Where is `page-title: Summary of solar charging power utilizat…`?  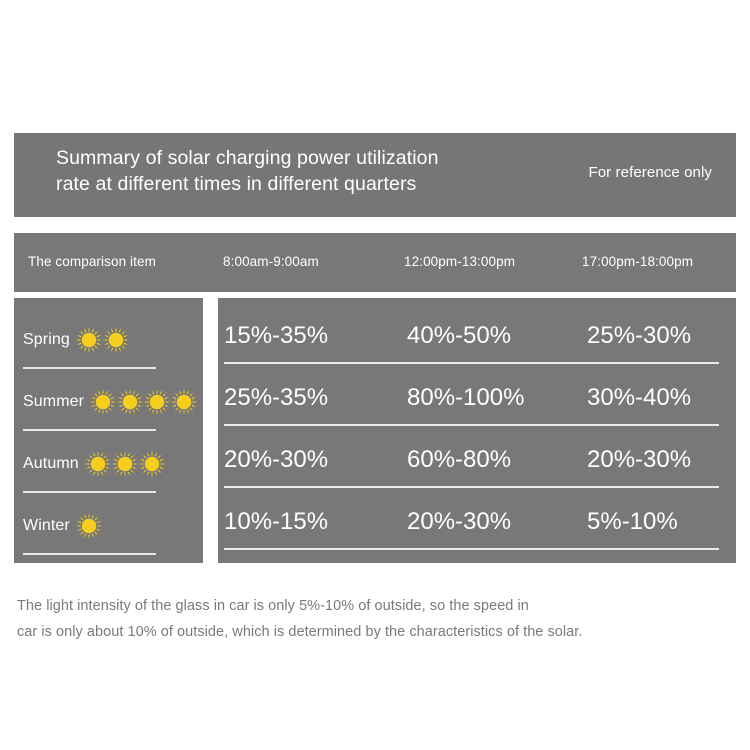
page-title: Summary of solar charging power utilizat… is located at coordinates (247, 171).